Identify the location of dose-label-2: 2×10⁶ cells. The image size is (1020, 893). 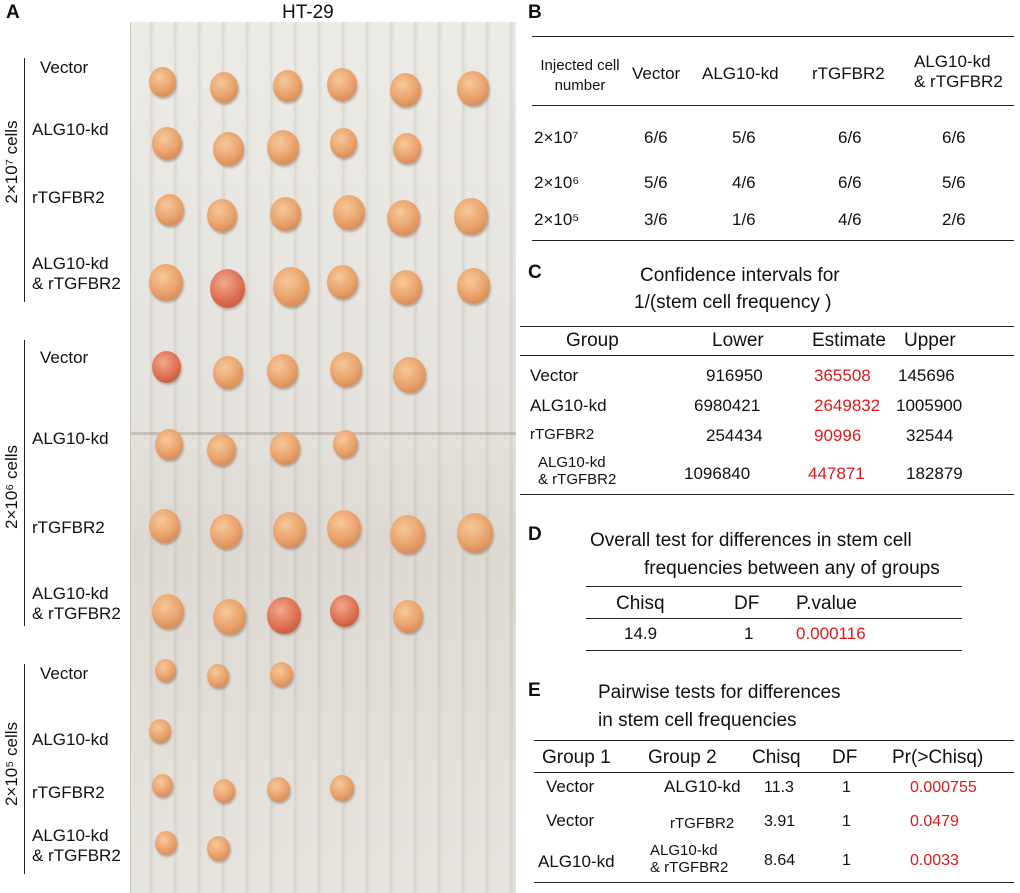
(11, 487).